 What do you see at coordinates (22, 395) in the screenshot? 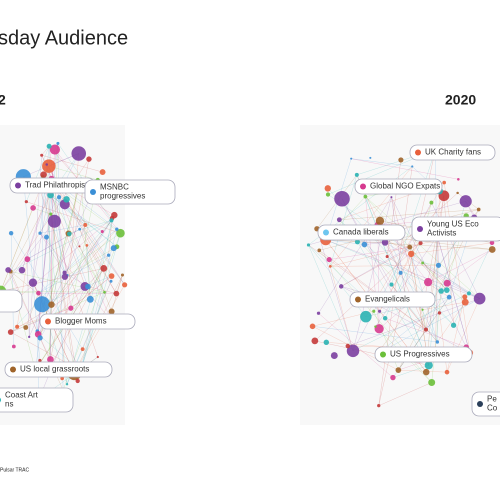
I see `label-text: Coast Art` at bounding box center [22, 395].